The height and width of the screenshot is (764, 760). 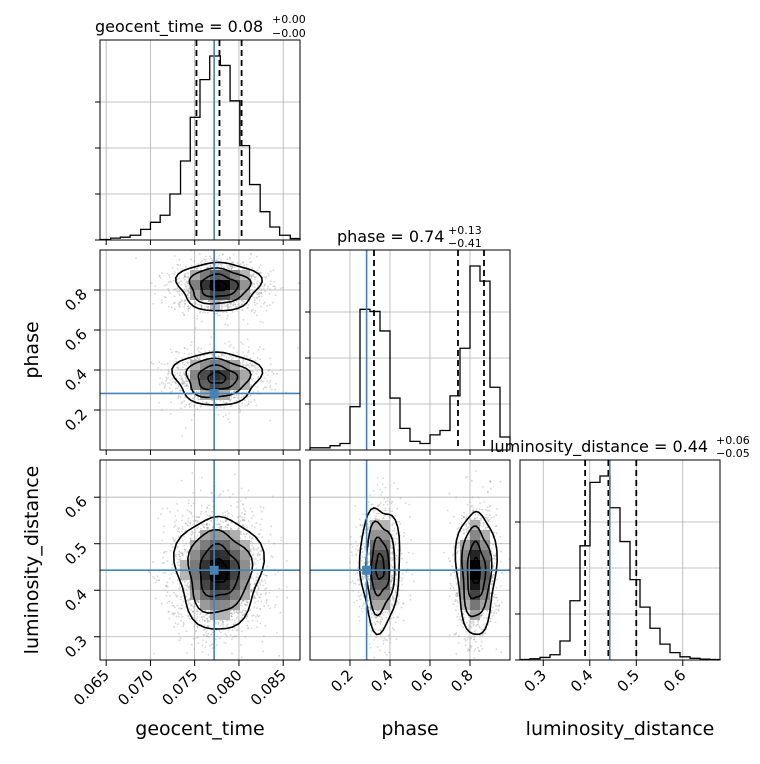 What do you see at coordinates (409, 729) in the screenshot?
I see `xlabel-phase: phase` at bounding box center [409, 729].